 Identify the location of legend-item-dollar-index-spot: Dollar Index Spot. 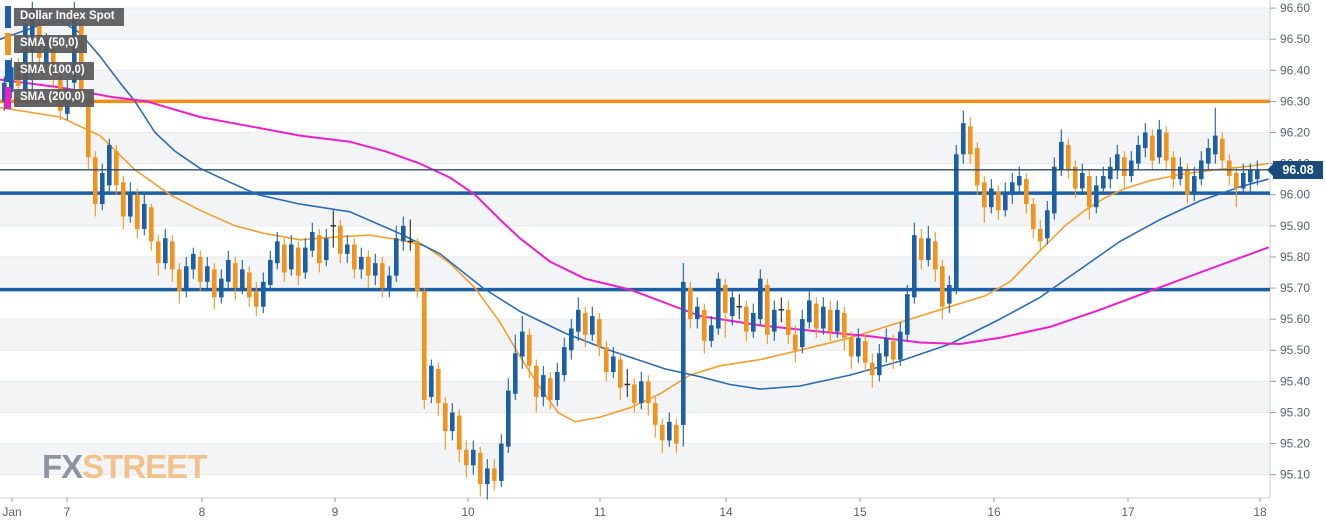
(64, 17).